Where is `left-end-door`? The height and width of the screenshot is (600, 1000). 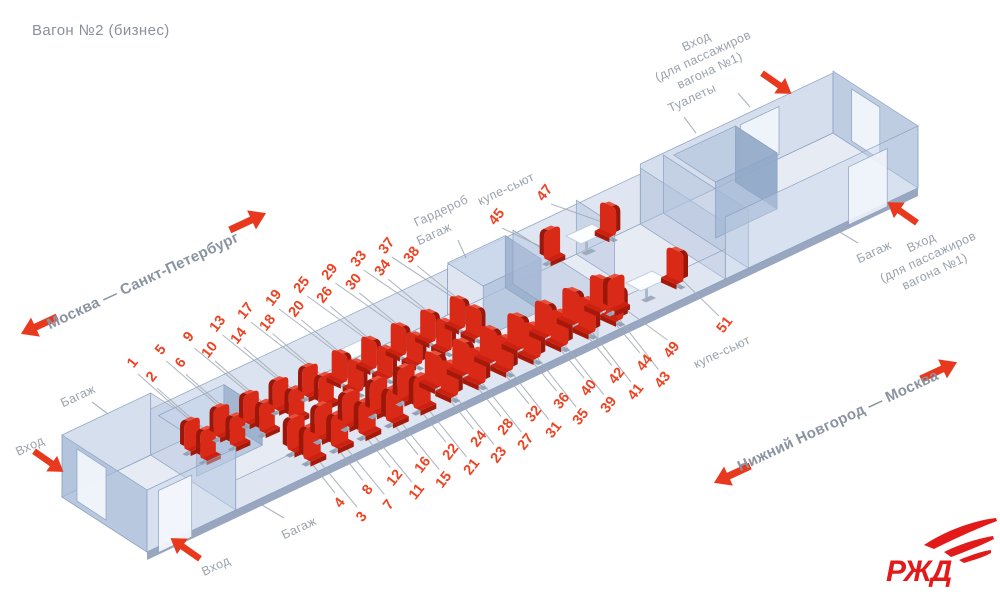 left-end-door is located at coordinates (91, 484).